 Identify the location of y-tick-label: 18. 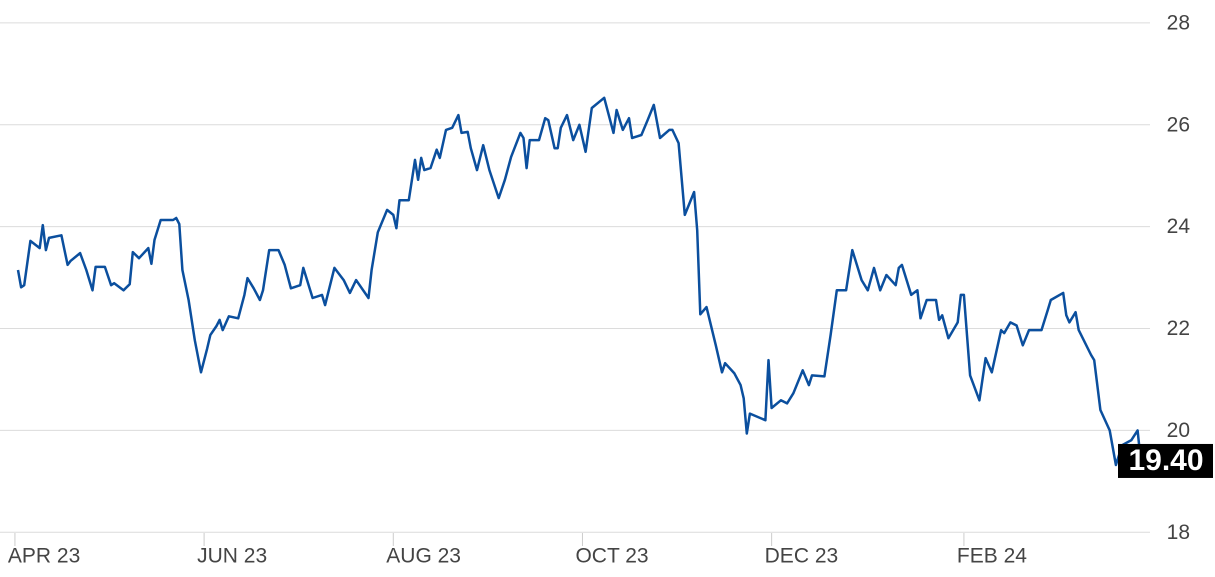
(1178, 532).